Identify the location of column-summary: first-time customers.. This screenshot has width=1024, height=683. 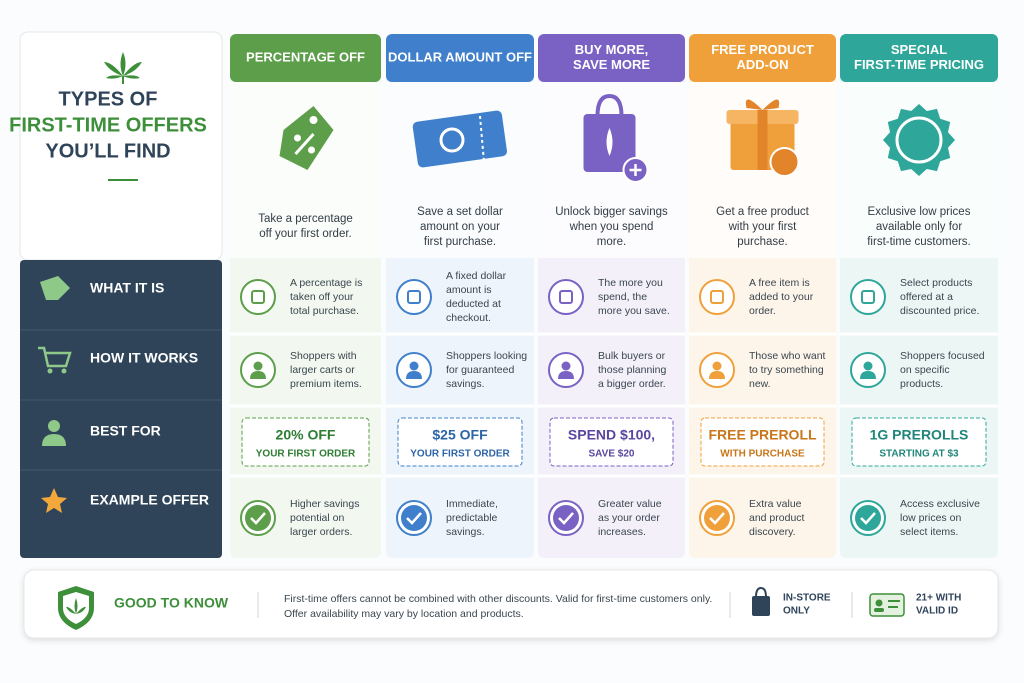
(919, 242).